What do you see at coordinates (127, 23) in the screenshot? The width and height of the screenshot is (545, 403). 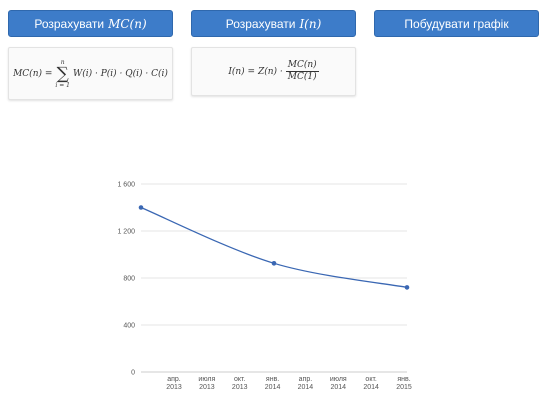 I see `calculate-mc-math: MC(n)` at bounding box center [127, 23].